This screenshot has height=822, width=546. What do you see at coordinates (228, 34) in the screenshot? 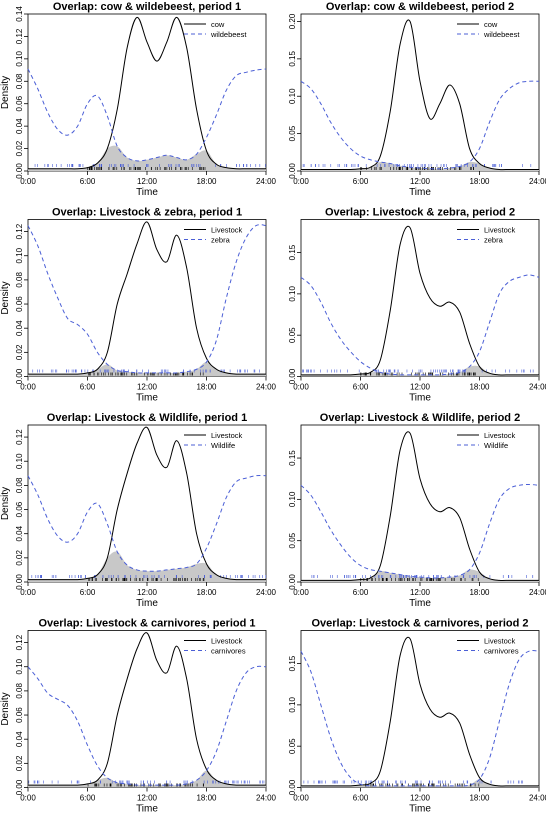
I see `legend-label-wildebeest: wildebeest` at bounding box center [228, 34].